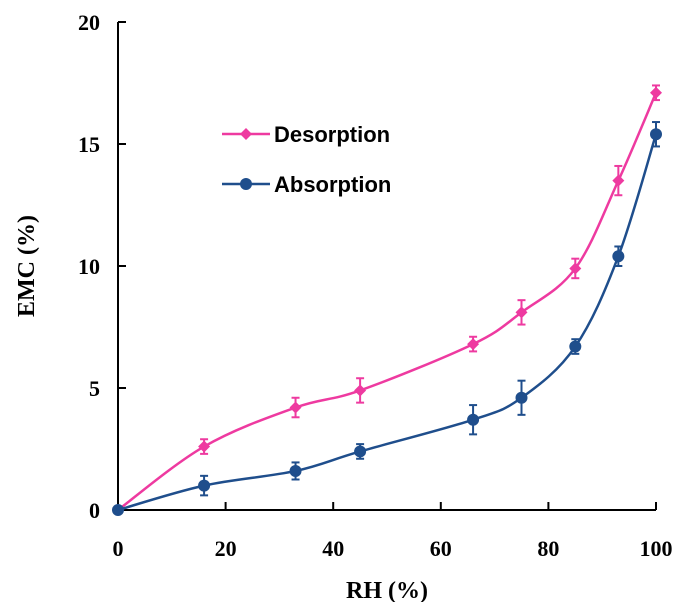 The height and width of the screenshot is (602, 680). What do you see at coordinates (89, 266) in the screenshot?
I see `y-tick-label: 10` at bounding box center [89, 266].